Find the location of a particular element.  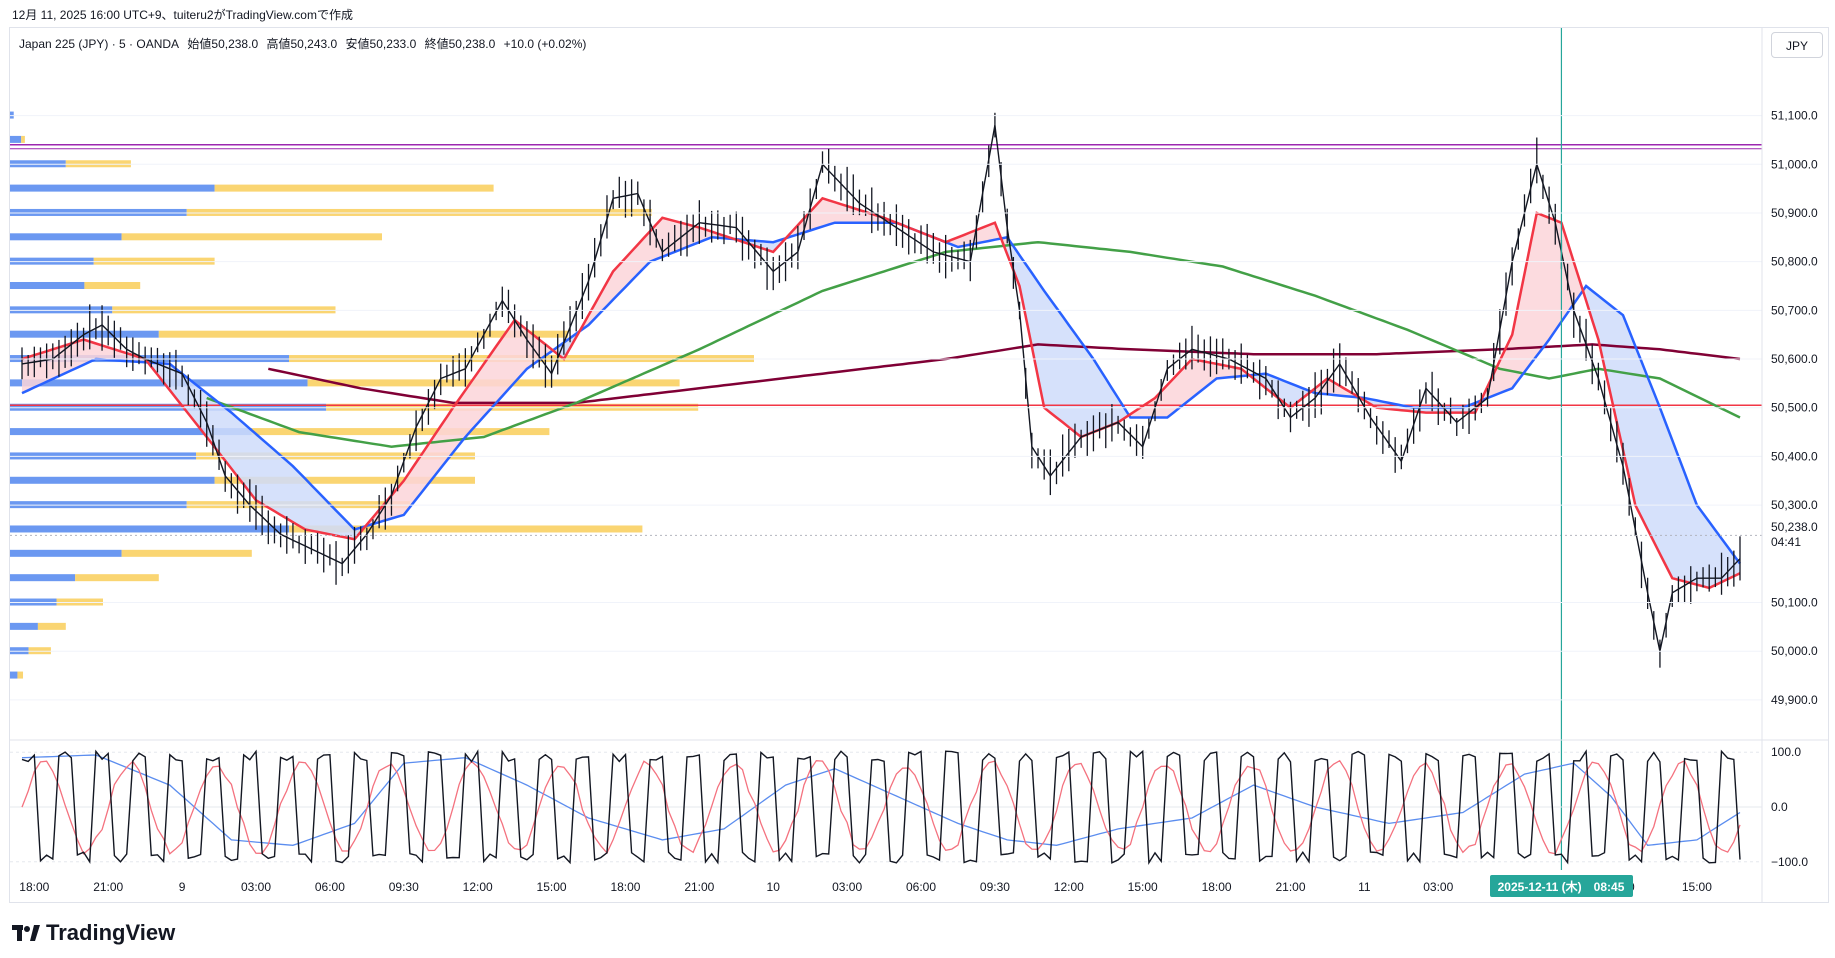

high-value: 高値50,243.0 is located at coordinates (302, 44).